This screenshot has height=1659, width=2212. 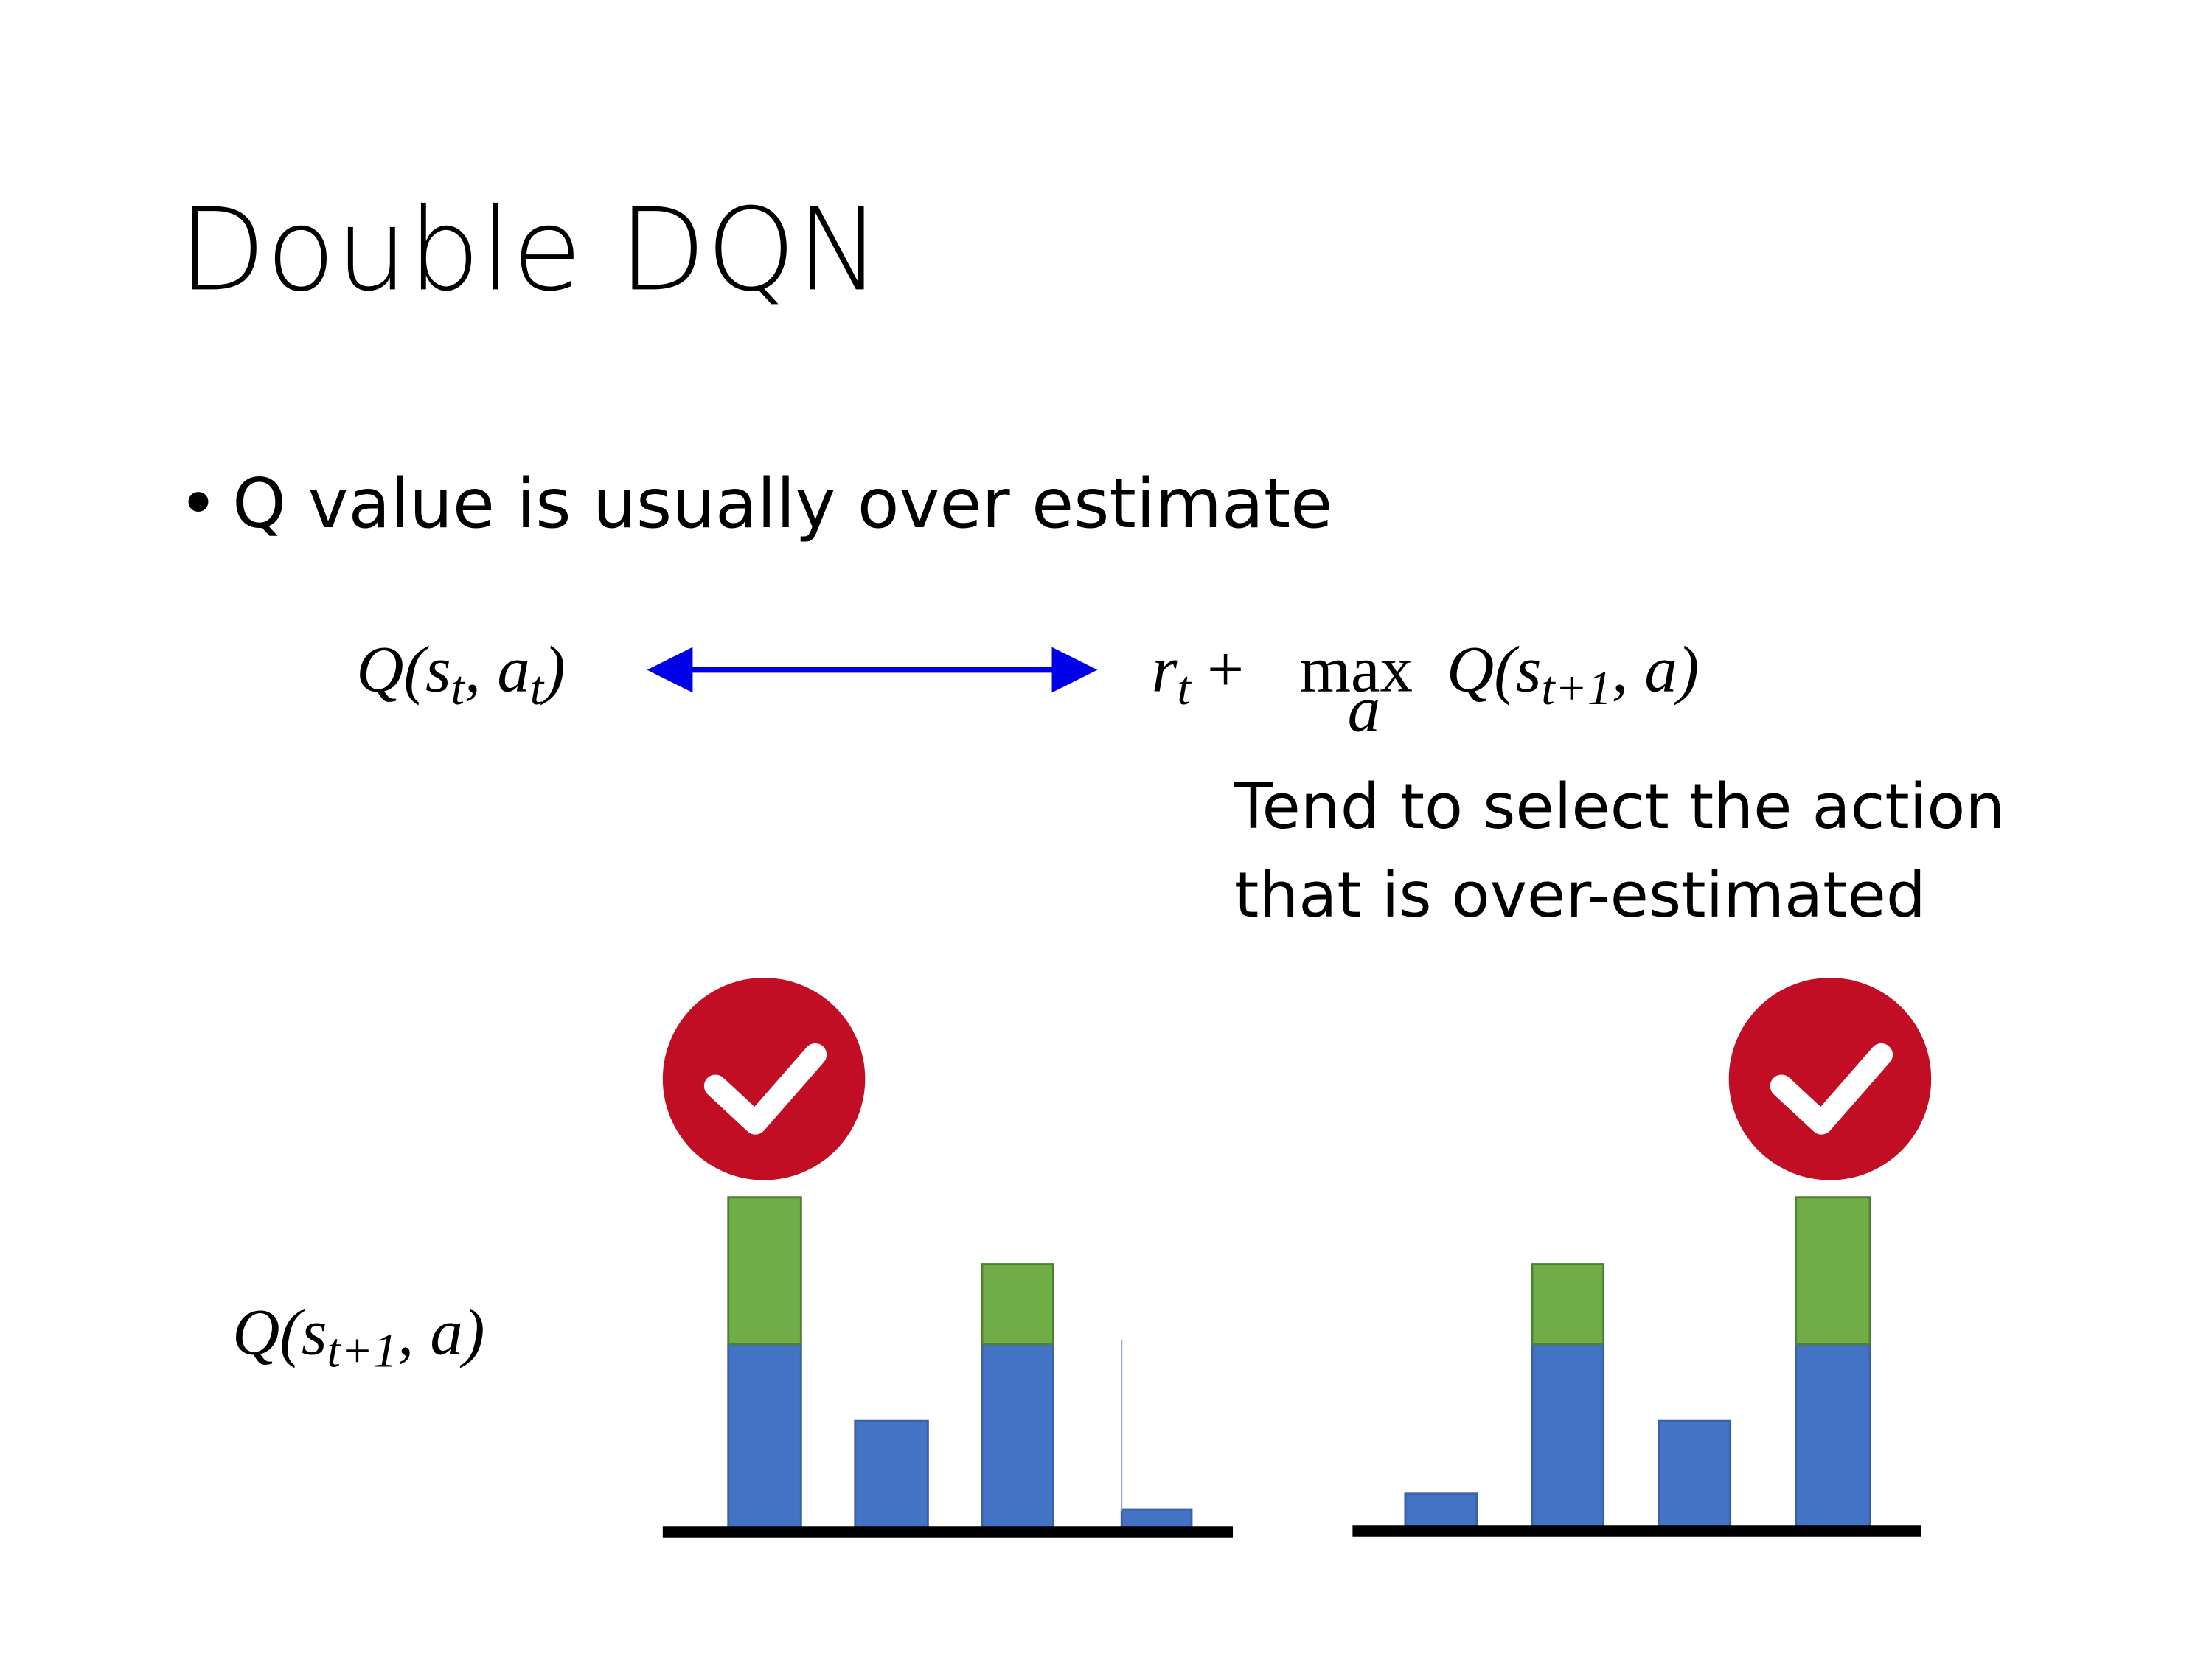 What do you see at coordinates (782, 503) in the screenshot?
I see `bullet-text: Q value is usually over estimate` at bounding box center [782, 503].